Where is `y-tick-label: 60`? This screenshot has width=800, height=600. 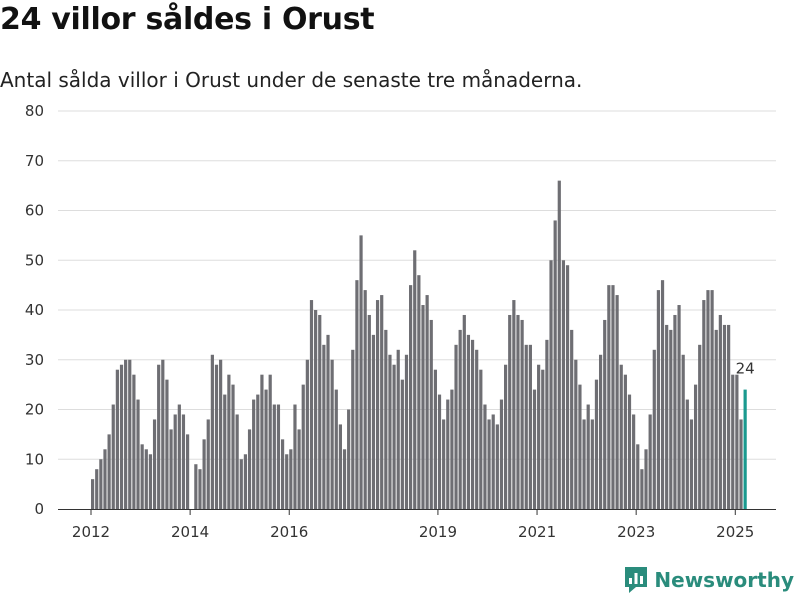
y-tick-label: 60 is located at coordinates (34, 211).